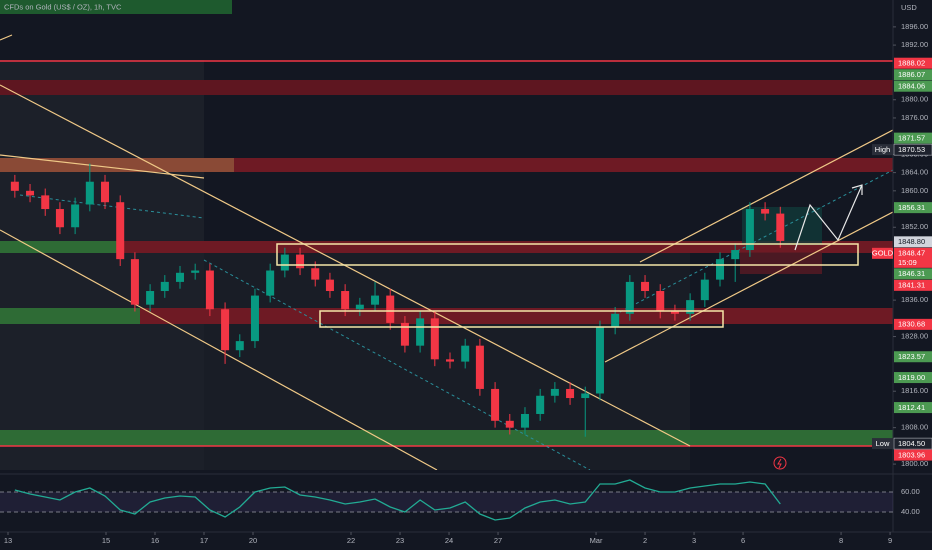 The width and height of the screenshot is (932, 550). I want to click on price-label: 1856.31, so click(911, 207).